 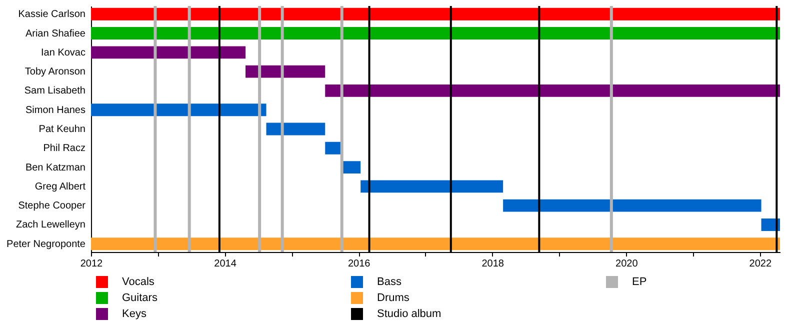 What do you see at coordinates (60, 186) in the screenshot?
I see `y-tick-label: Greg Albert` at bounding box center [60, 186].